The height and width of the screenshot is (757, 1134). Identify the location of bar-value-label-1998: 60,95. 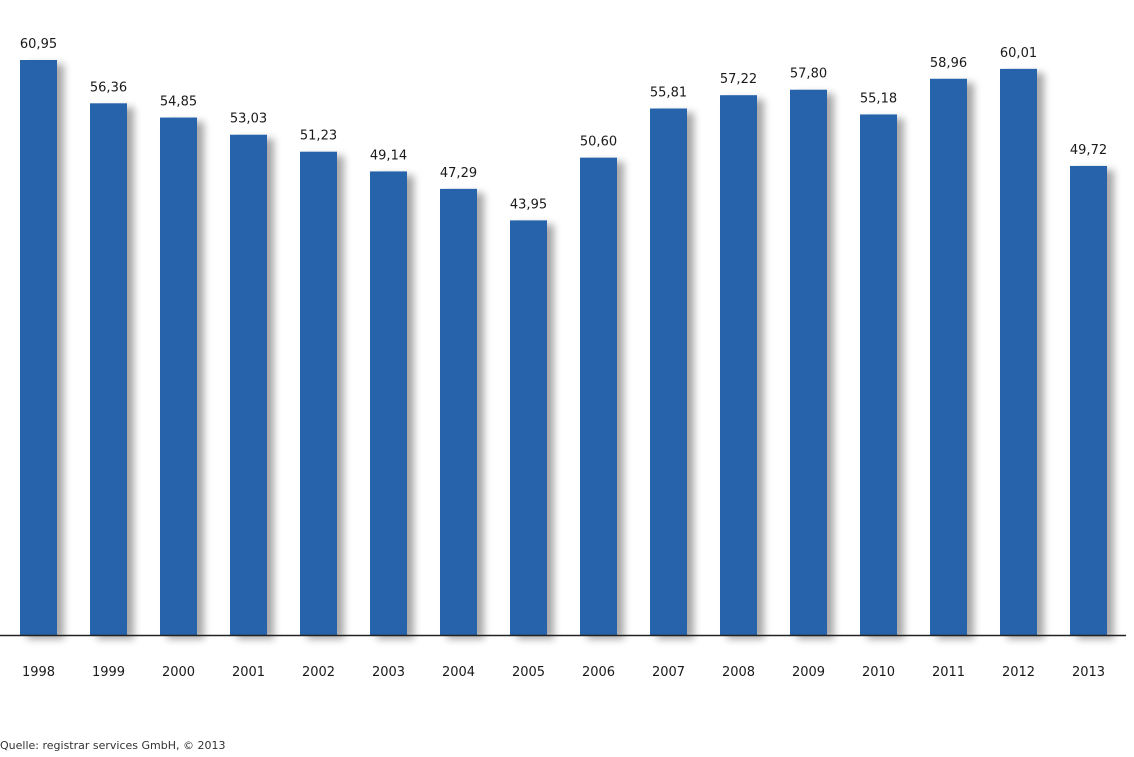
(38, 44).